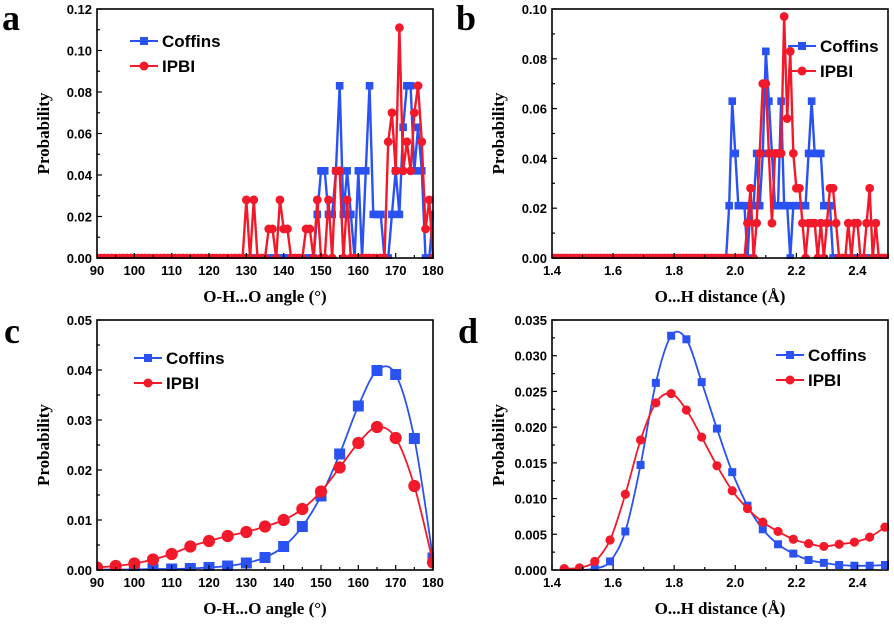 Image resolution: width=894 pixels, height=625 pixels. What do you see at coordinates (264, 608) in the screenshot?
I see `x-axis-title: O-H...O angle (°)` at bounding box center [264, 608].